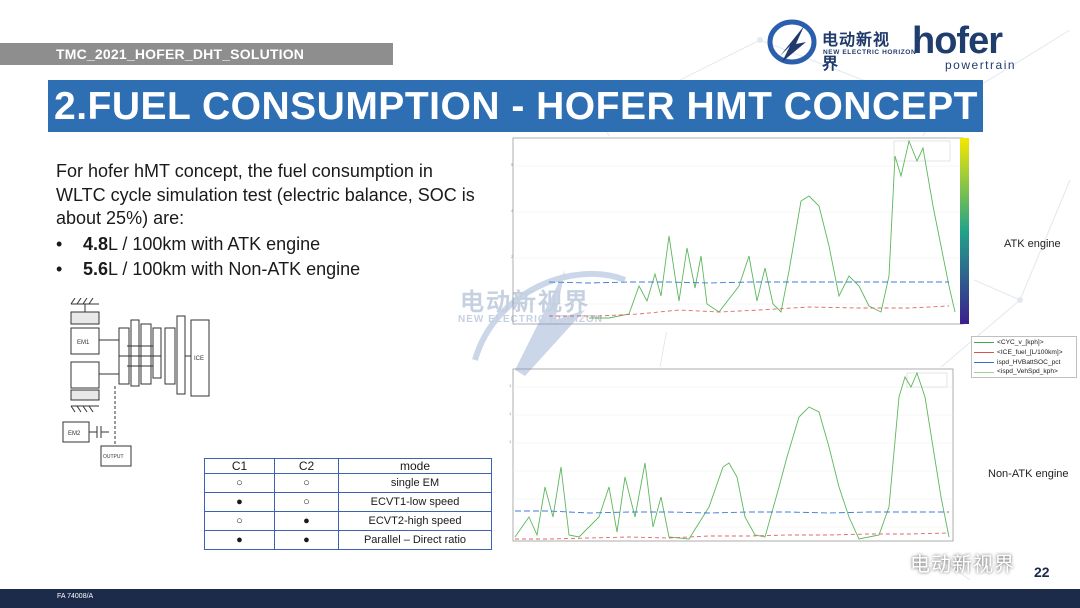  I want to click on atk-engine-label: ATK engine, so click(1032, 244).